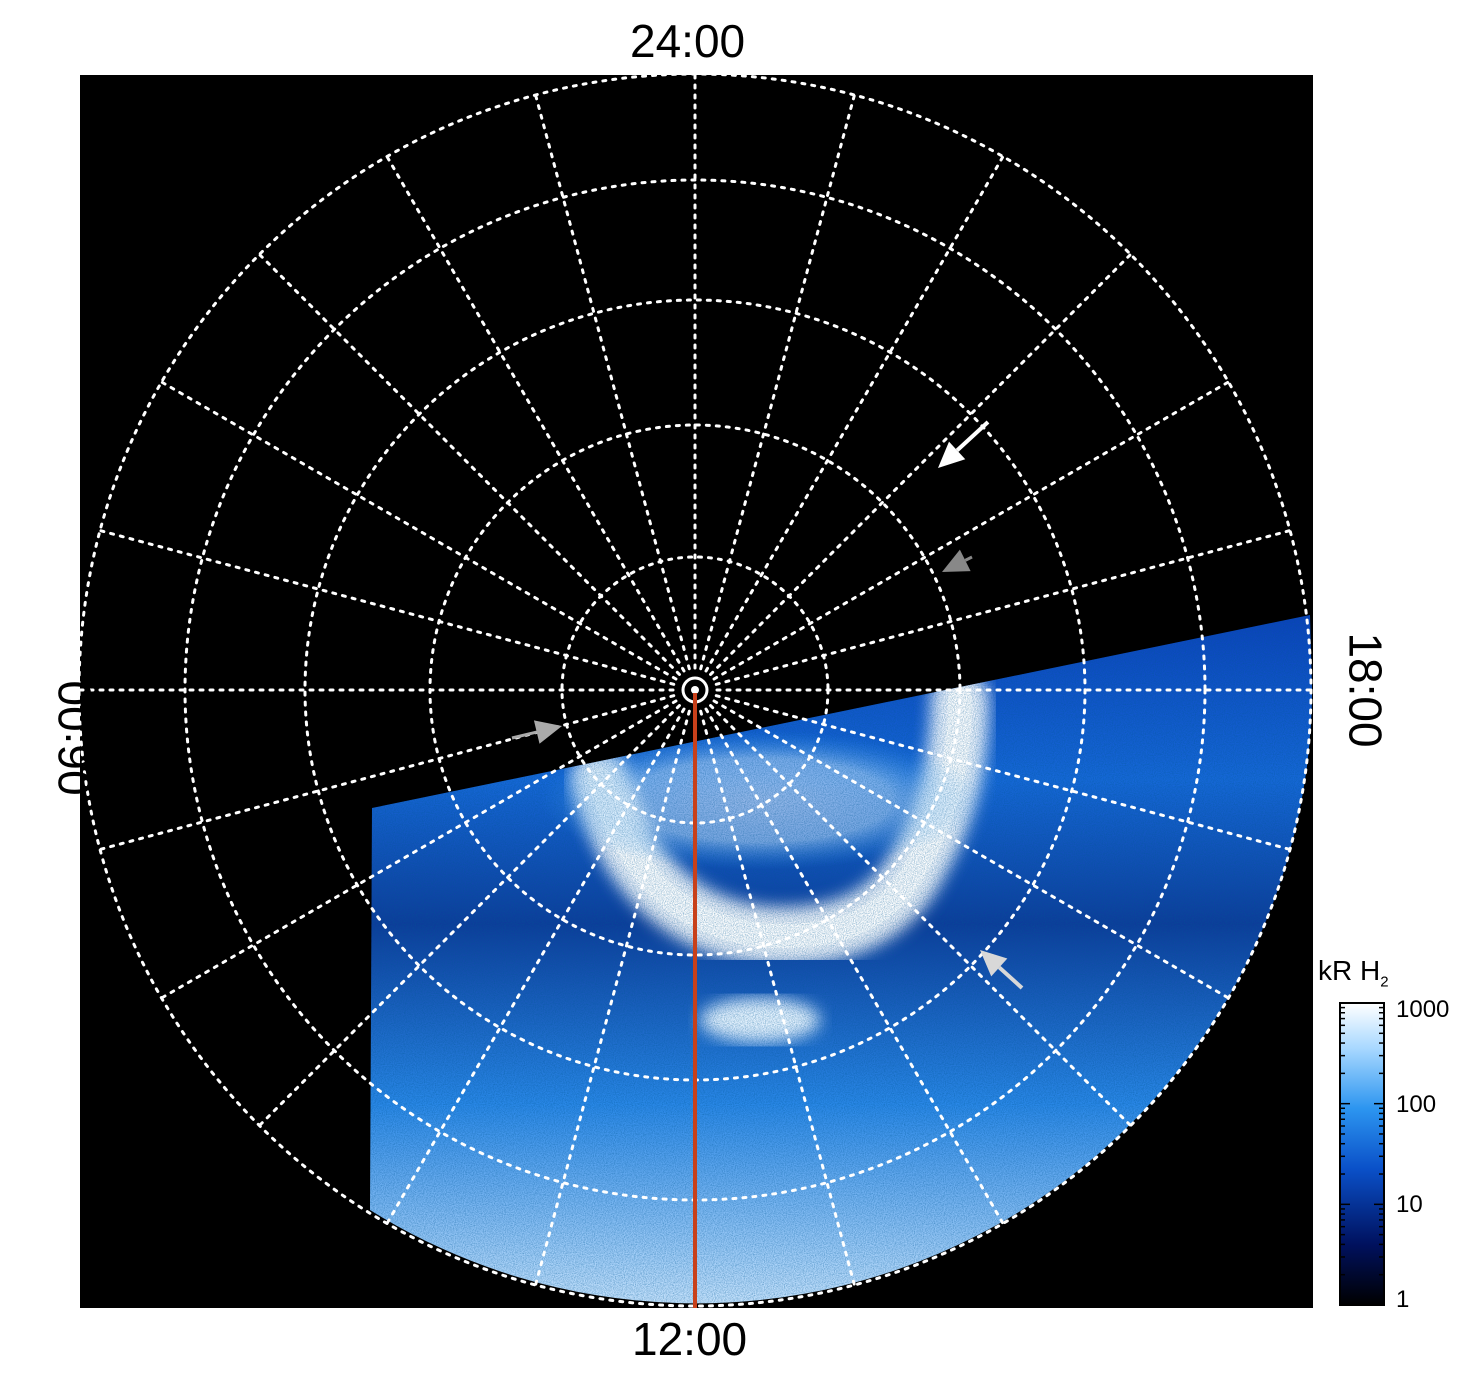  Describe the element at coordinates (1409, 1204) in the screenshot. I see `colorbar-tick-label: 10` at that location.